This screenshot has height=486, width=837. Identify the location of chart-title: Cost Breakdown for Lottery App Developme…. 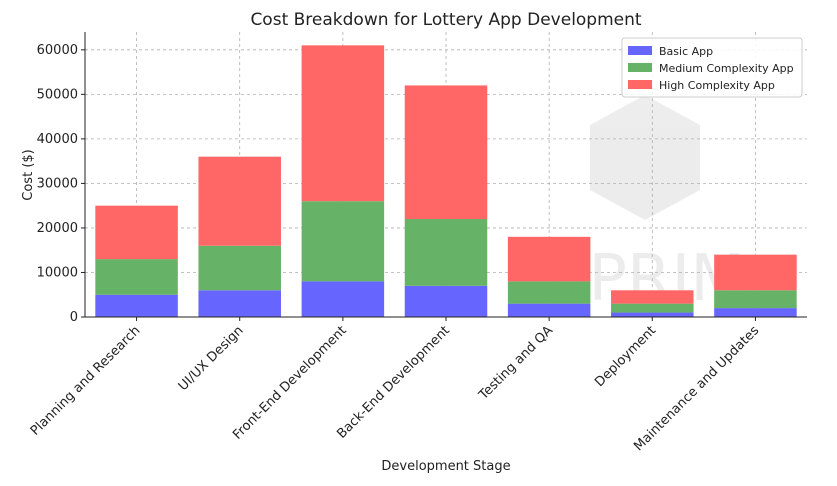
(445, 20).